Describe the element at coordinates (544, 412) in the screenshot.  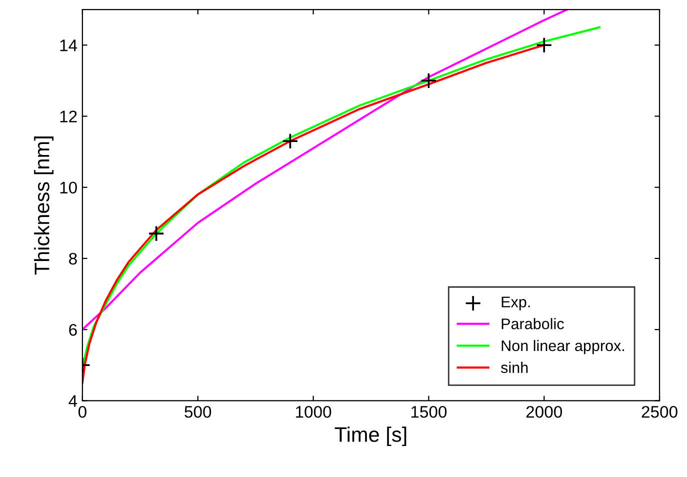
I see `x-tick-label: 2000` at that location.